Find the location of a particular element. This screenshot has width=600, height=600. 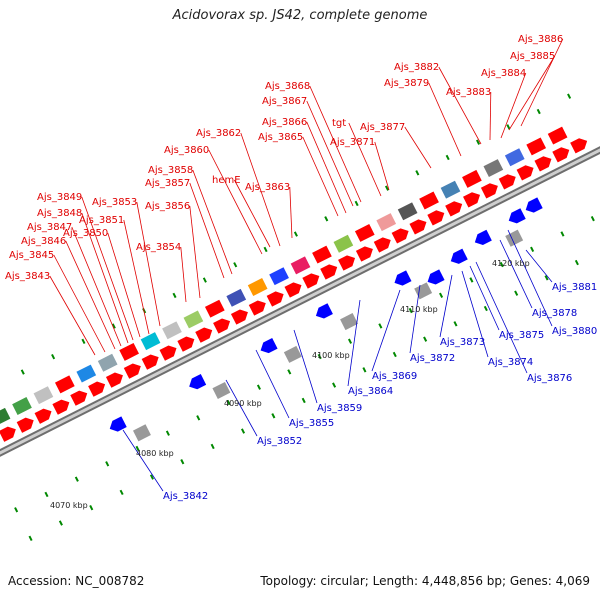

gene-label-forward: Ajs_3853 is located at coordinates (114, 202).